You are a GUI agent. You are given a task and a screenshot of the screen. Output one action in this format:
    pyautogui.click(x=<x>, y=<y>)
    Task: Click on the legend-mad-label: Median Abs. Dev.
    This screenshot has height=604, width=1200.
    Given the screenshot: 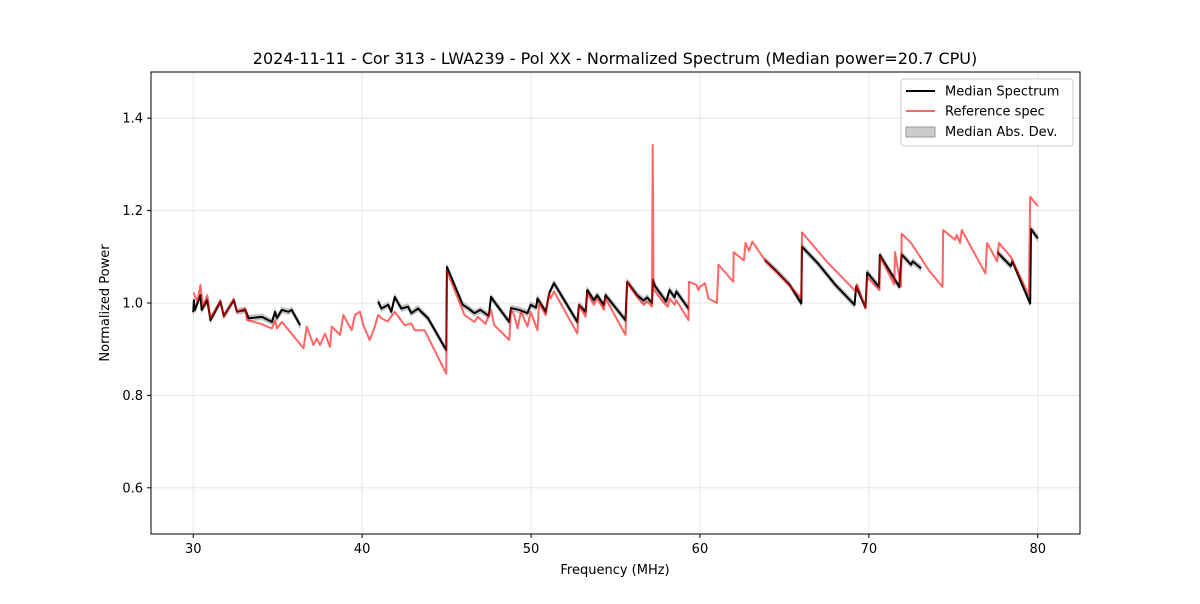 What is the action you would take?
    pyautogui.click(x=1001, y=132)
    